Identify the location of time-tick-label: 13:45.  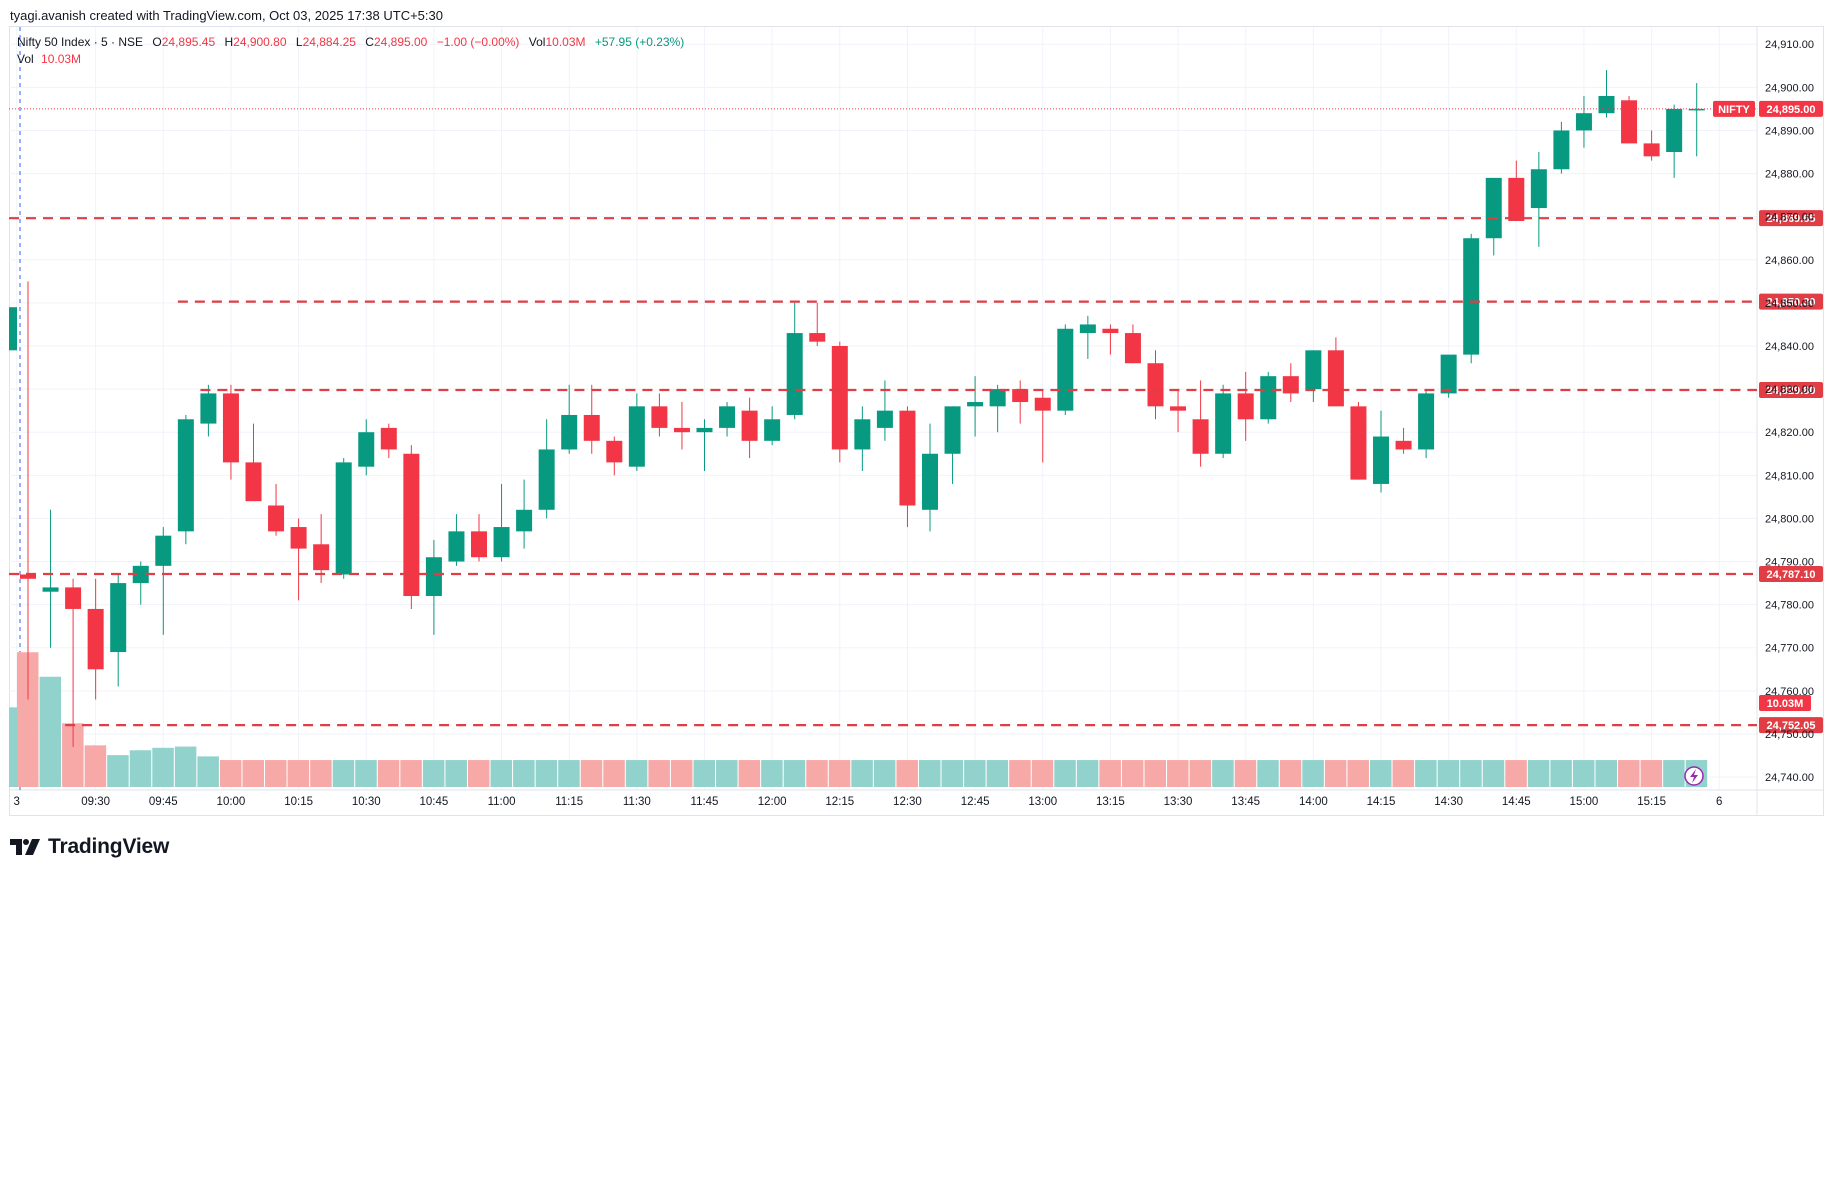
(1245, 802).